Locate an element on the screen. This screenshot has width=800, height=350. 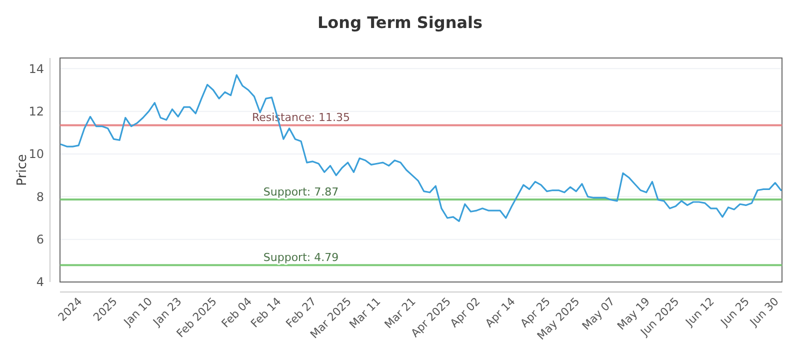
y-axis-title: Price is located at coordinates (22, 170).